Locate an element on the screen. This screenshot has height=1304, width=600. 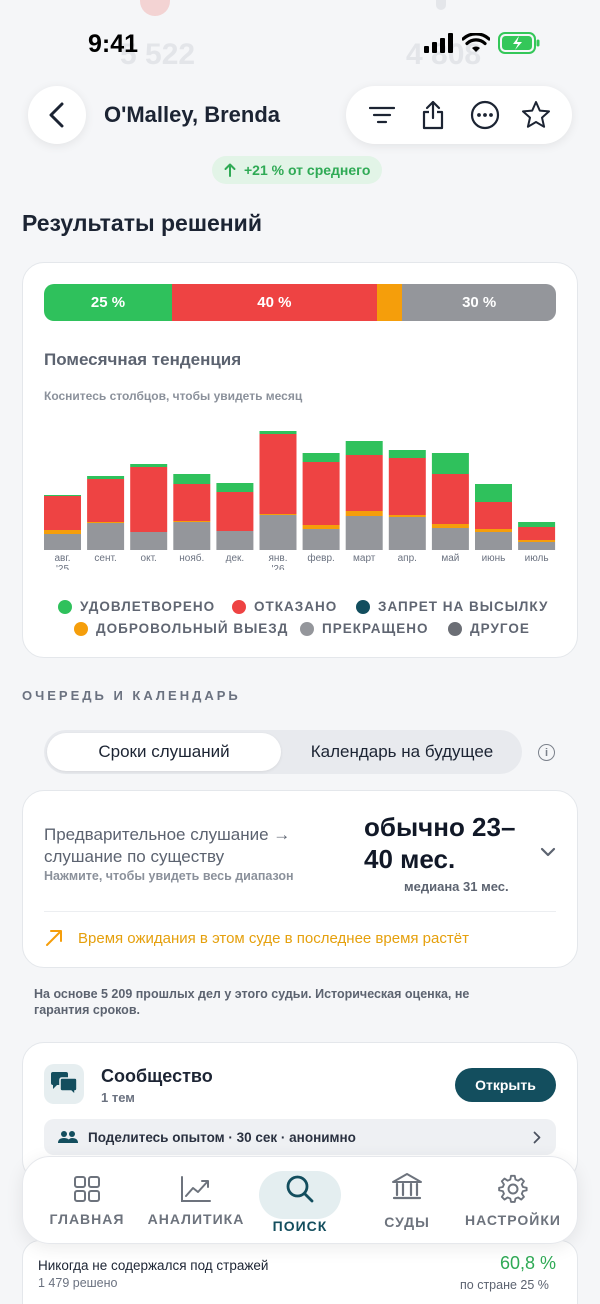
x-tick-label: окт. is located at coordinates (149, 558).